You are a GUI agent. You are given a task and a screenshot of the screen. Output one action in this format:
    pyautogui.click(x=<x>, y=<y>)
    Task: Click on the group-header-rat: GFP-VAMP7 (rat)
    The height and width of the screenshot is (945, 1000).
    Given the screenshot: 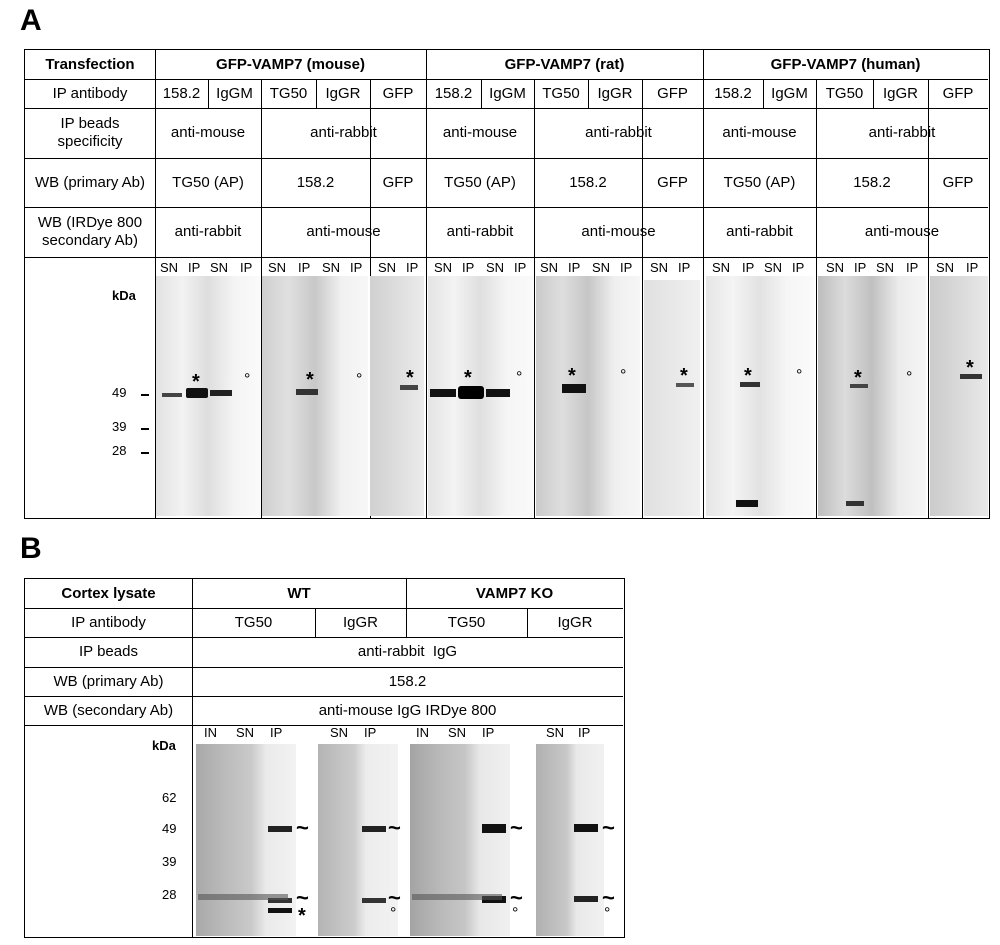 What is the action you would take?
    pyautogui.click(x=564, y=64)
    